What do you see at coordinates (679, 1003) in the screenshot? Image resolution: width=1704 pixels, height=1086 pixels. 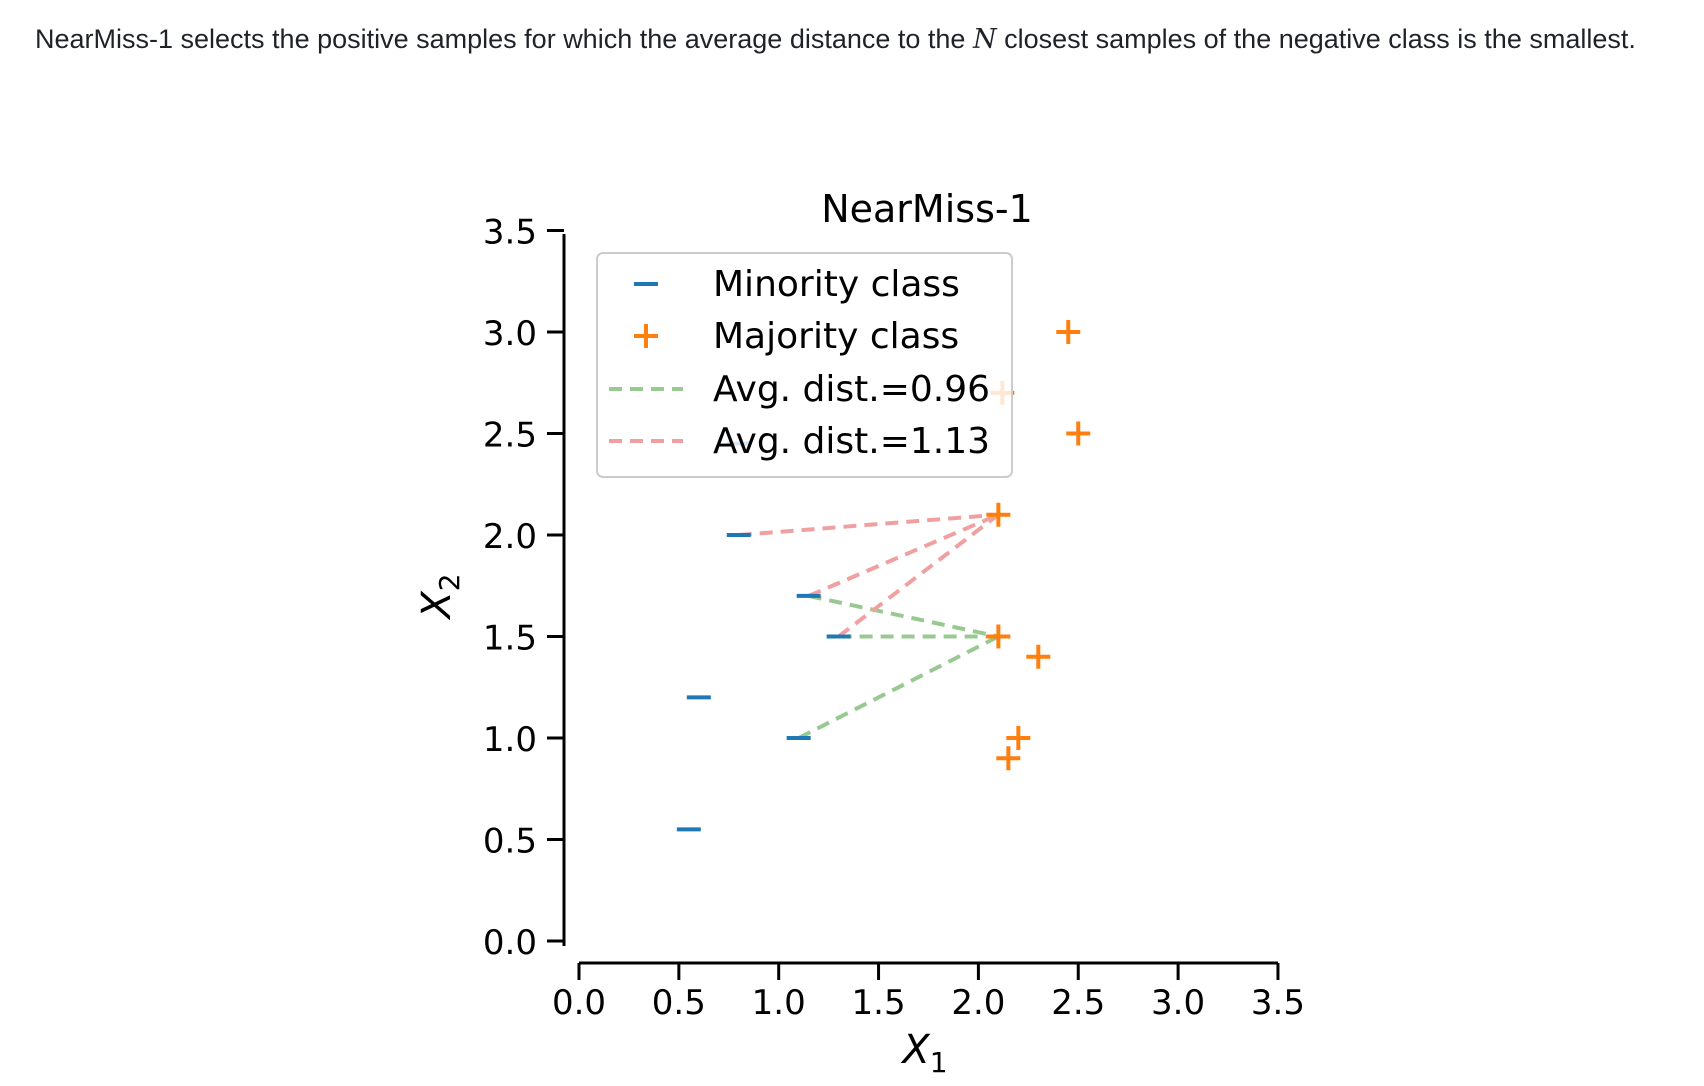 I see `x-tick-label: 0.5` at bounding box center [679, 1003].